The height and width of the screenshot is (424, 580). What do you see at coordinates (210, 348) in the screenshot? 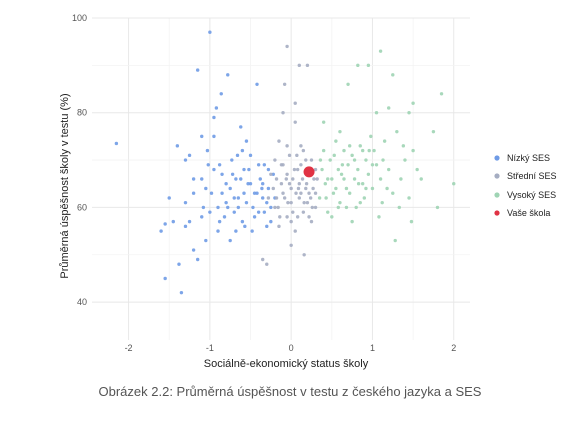
I see `x-tick-label: -1` at bounding box center [210, 348].